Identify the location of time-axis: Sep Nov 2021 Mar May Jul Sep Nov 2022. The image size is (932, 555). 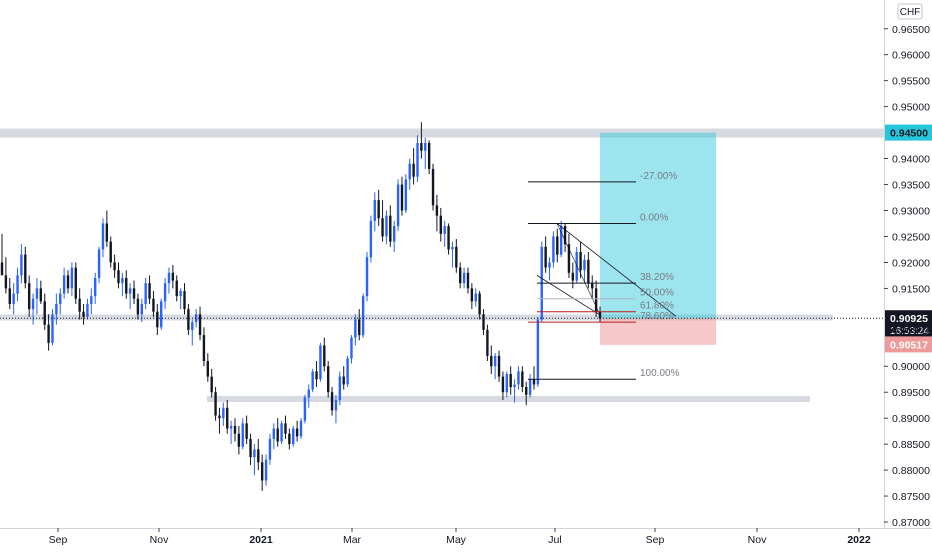
(460, 537).